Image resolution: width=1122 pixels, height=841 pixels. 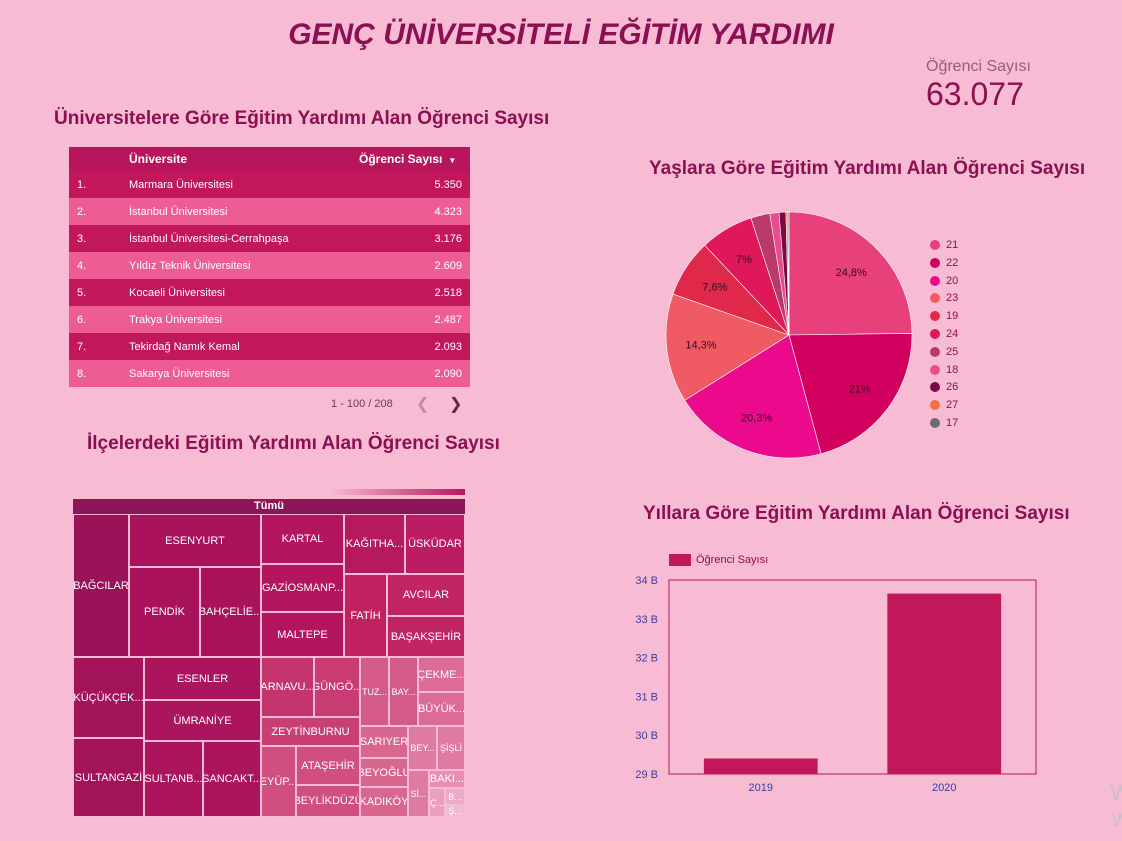 I want to click on treemap-color-scale, so click(x=397, y=492).